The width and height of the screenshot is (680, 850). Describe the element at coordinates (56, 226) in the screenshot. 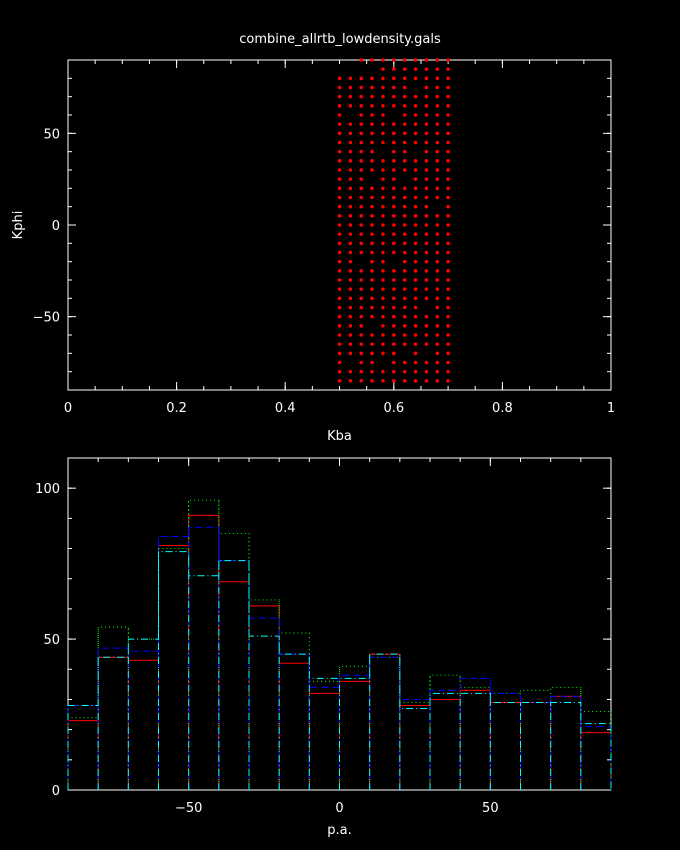

I see `y-tick-label: 0` at that location.